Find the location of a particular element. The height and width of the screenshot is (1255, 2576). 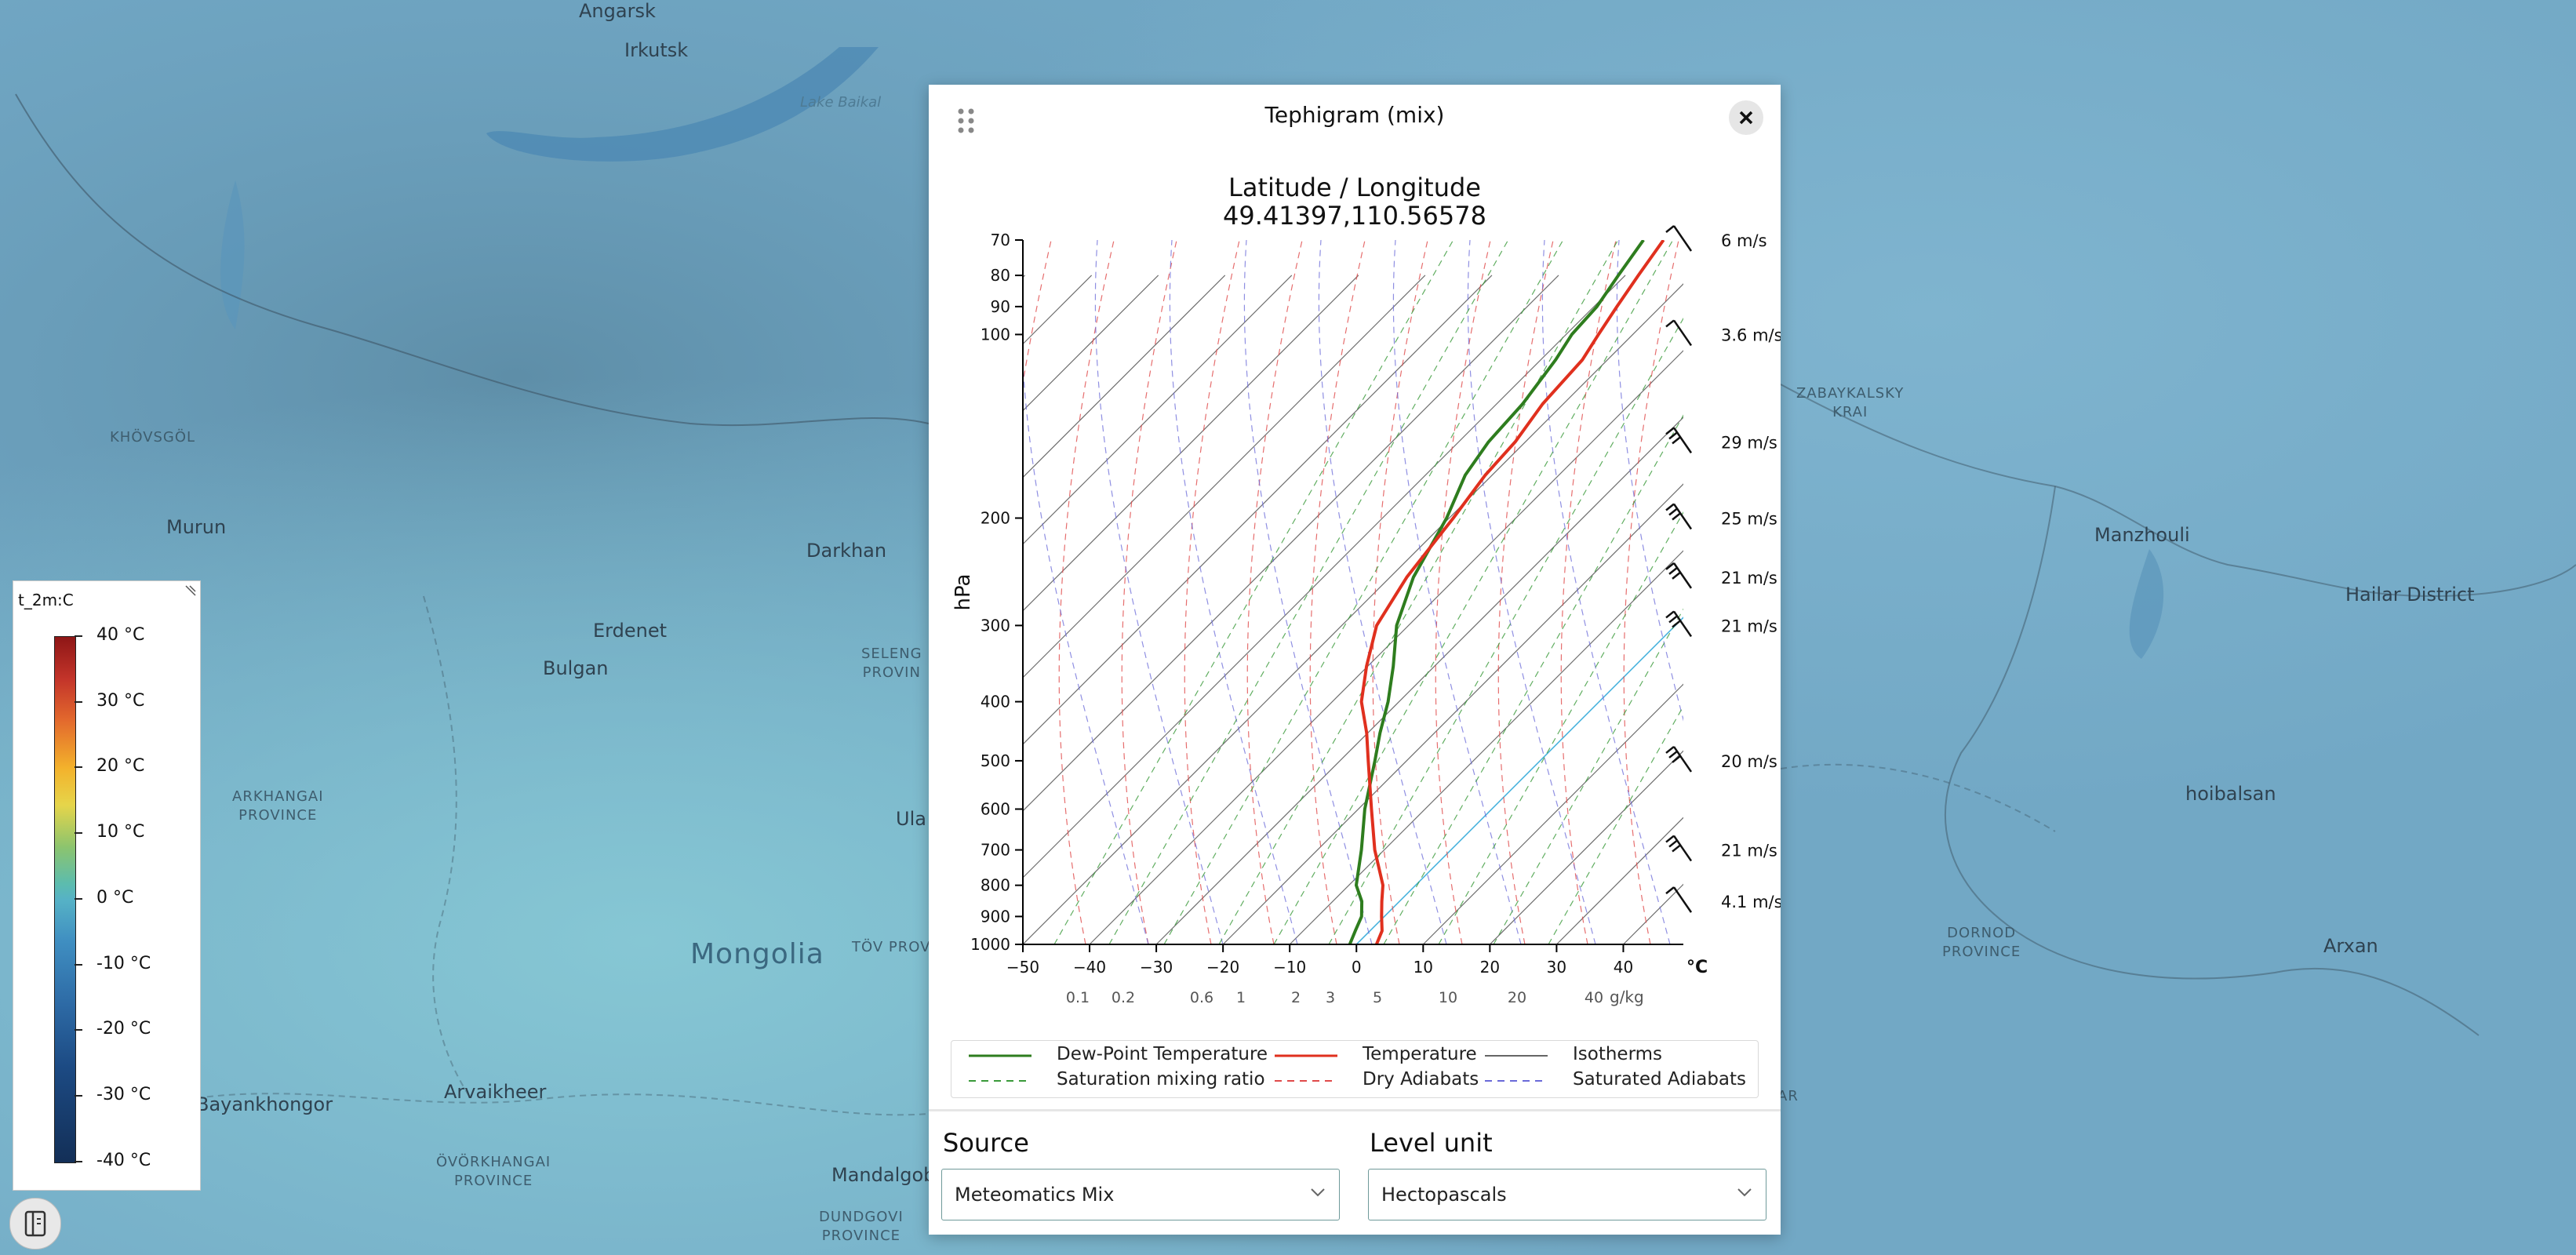

legend-label-dewpoint: Dew-Point Temperature is located at coordinates (1162, 1054).